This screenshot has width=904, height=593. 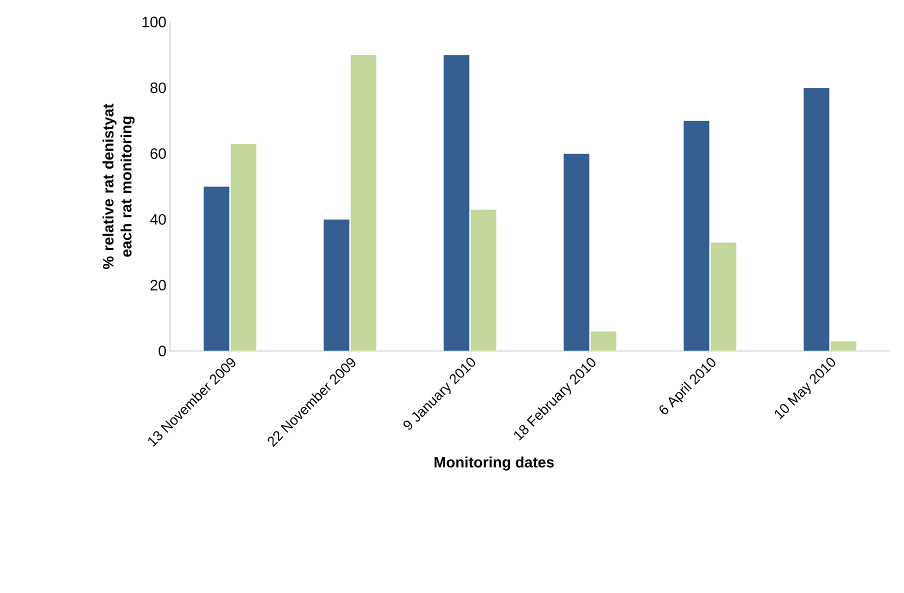 I want to click on y-tick-label: 20, so click(x=158, y=285).